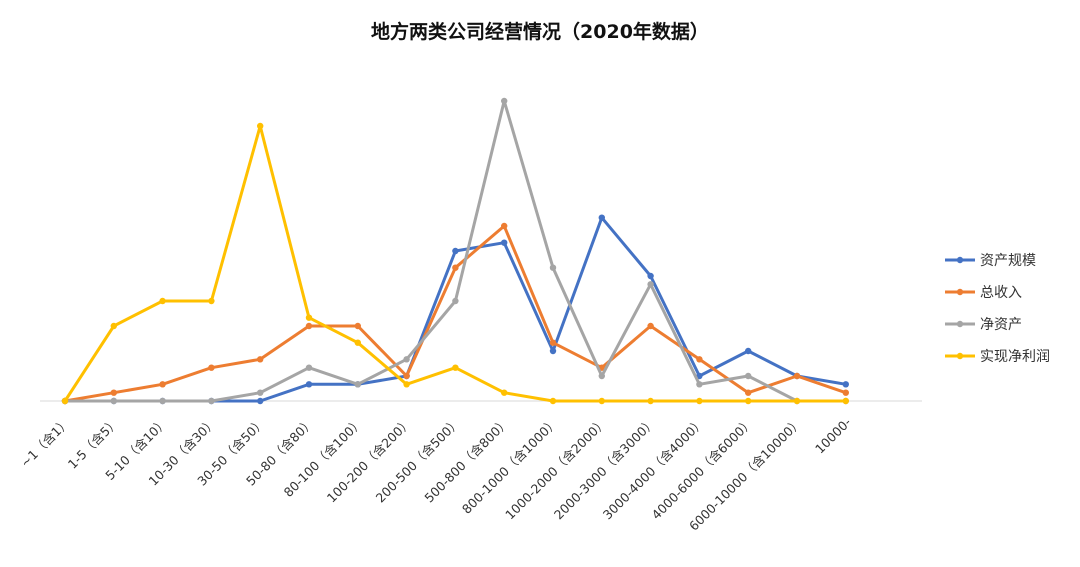 The image size is (1080, 567). Describe the element at coordinates (540, 31) in the screenshot. I see `chart-title: 地方两类公司经营情况（2020年数据）` at that location.